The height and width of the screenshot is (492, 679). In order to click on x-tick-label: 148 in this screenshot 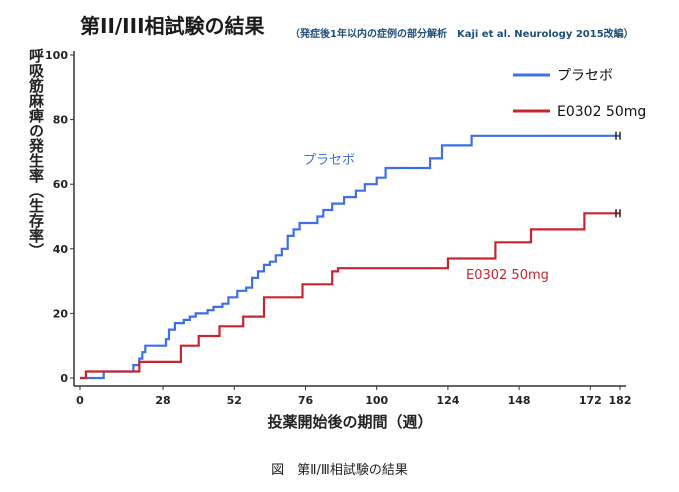, I will do `click(519, 400)`.